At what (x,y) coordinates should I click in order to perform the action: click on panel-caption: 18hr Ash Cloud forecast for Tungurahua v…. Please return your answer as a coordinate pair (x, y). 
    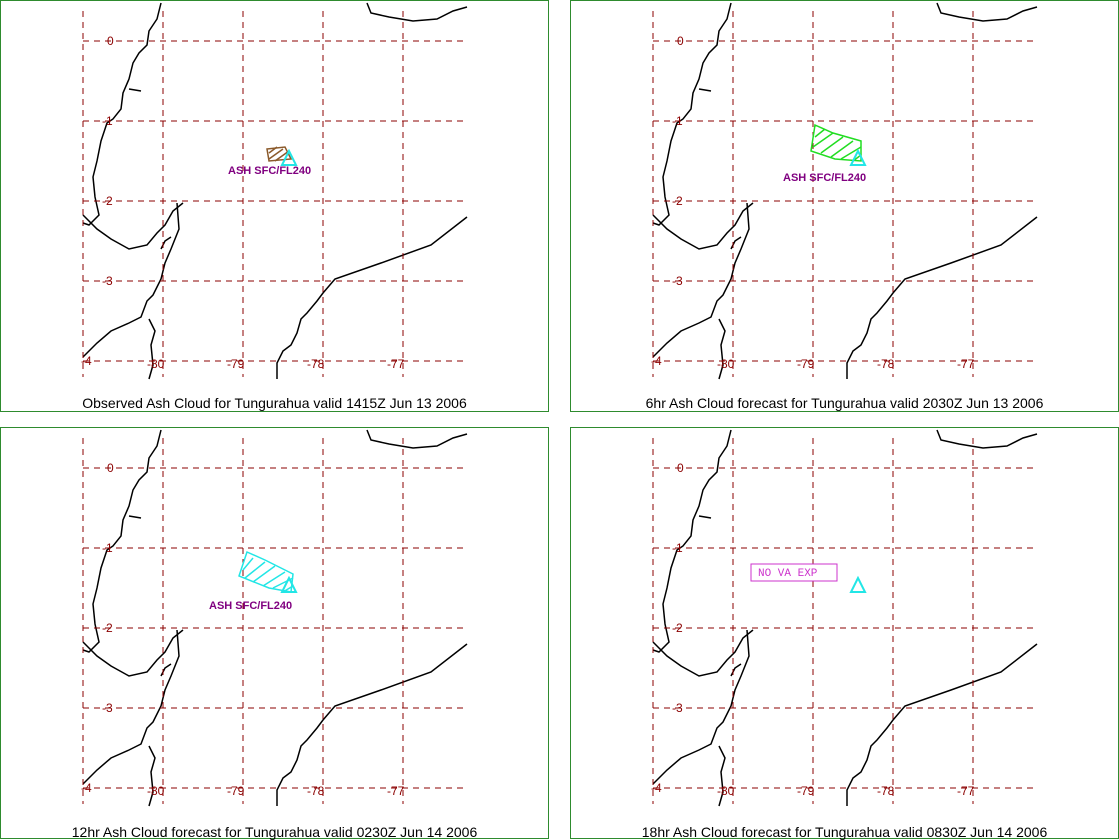
    Looking at the image, I should click on (844, 832).